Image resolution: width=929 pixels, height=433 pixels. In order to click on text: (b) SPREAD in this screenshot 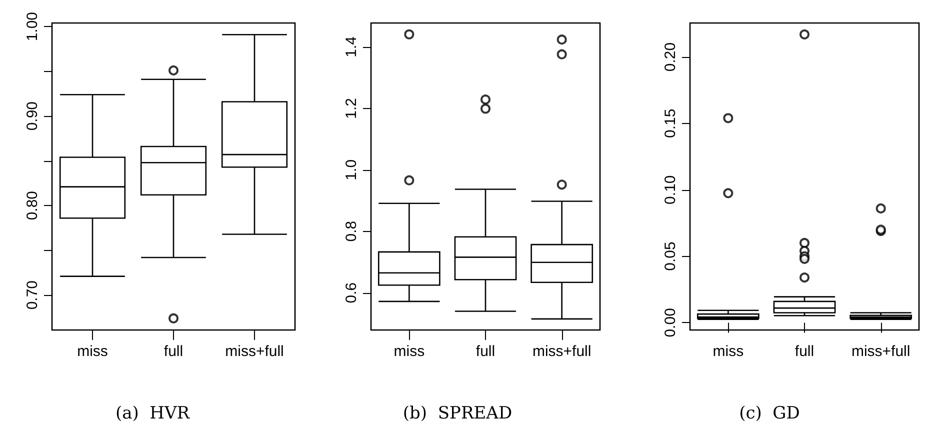, I will do `click(457, 414)`.